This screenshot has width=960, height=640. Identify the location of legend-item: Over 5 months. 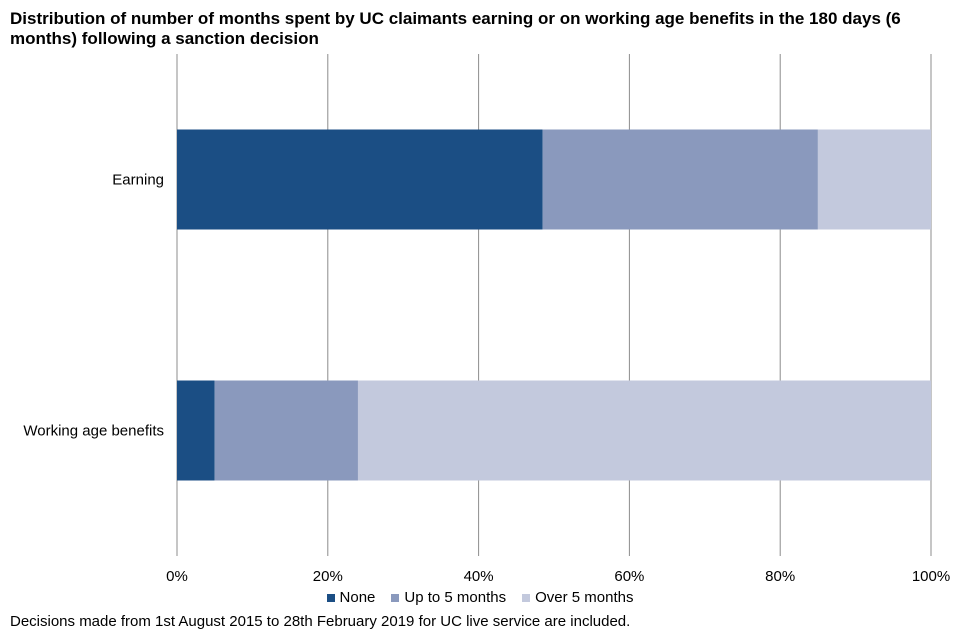
(577, 597).